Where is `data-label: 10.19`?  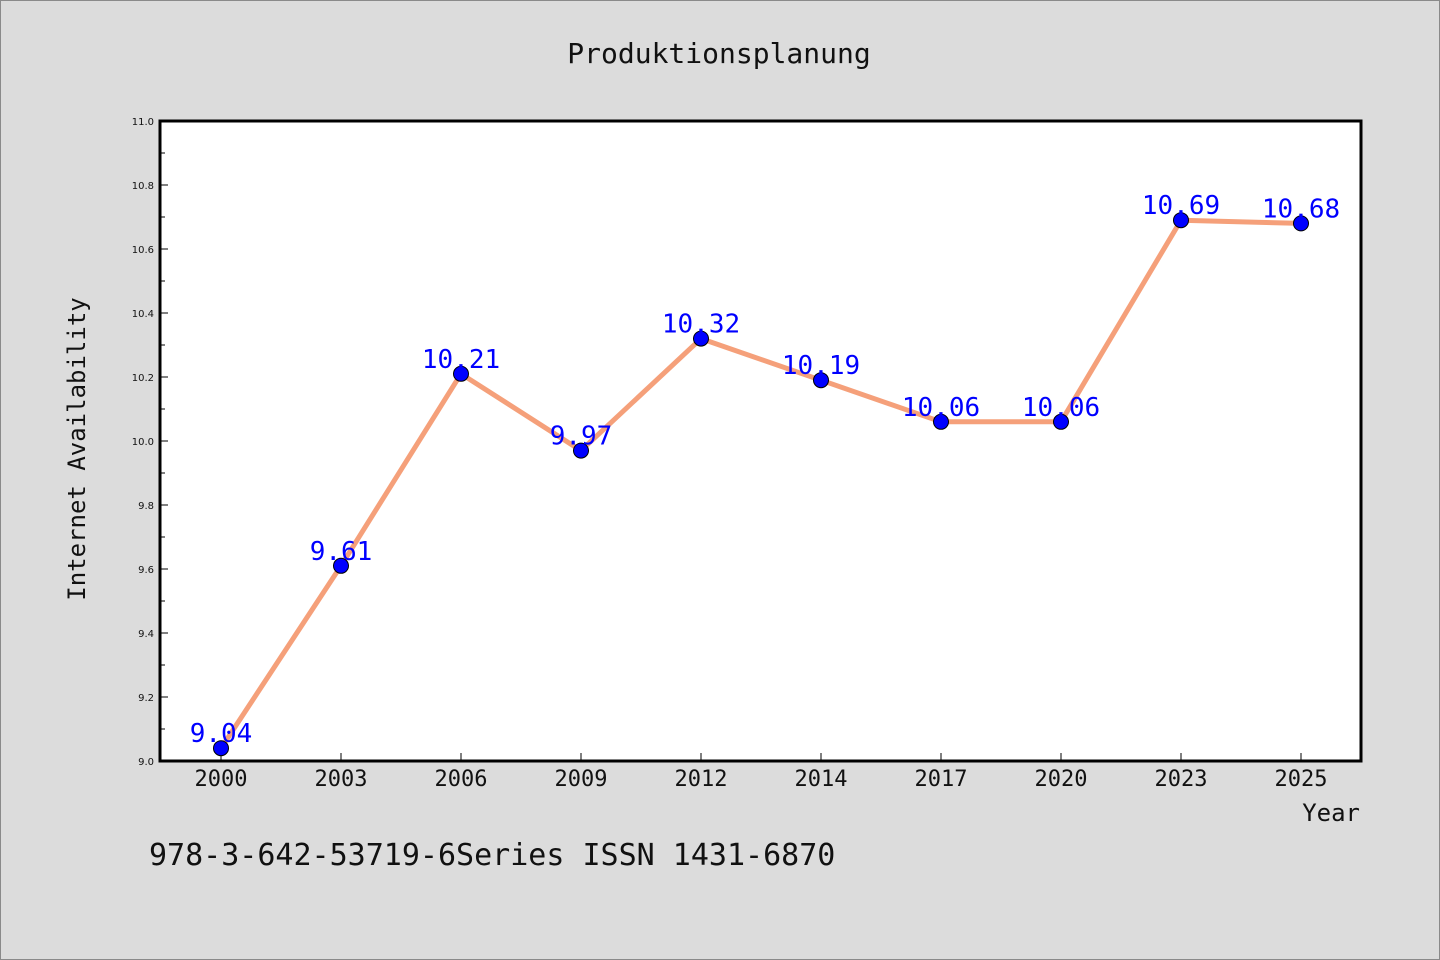 data-label: 10.19 is located at coordinates (821, 366).